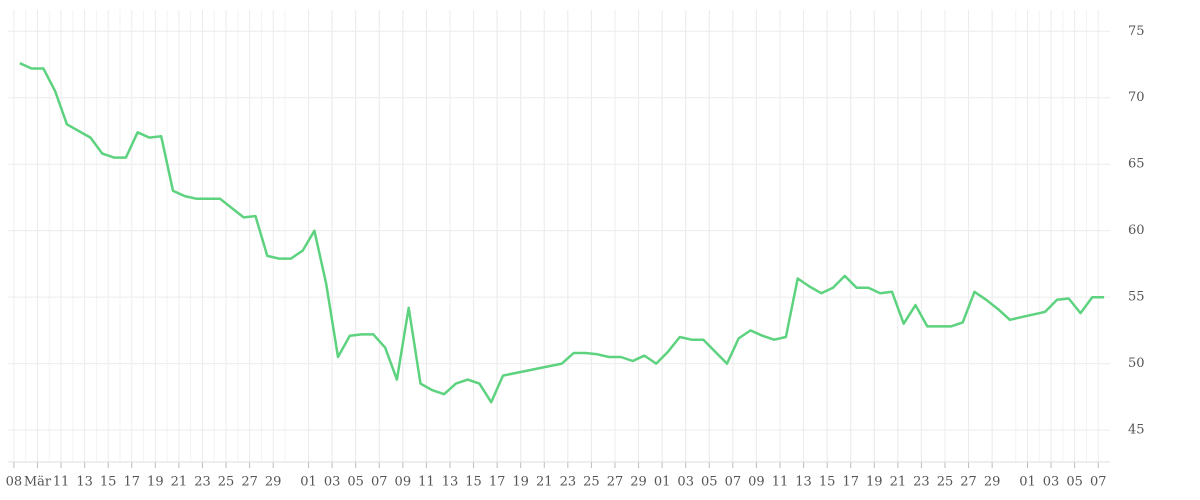 The image size is (1200, 500). What do you see at coordinates (1136, 97) in the screenshot?
I see `y-tick-label: 70` at bounding box center [1136, 97].